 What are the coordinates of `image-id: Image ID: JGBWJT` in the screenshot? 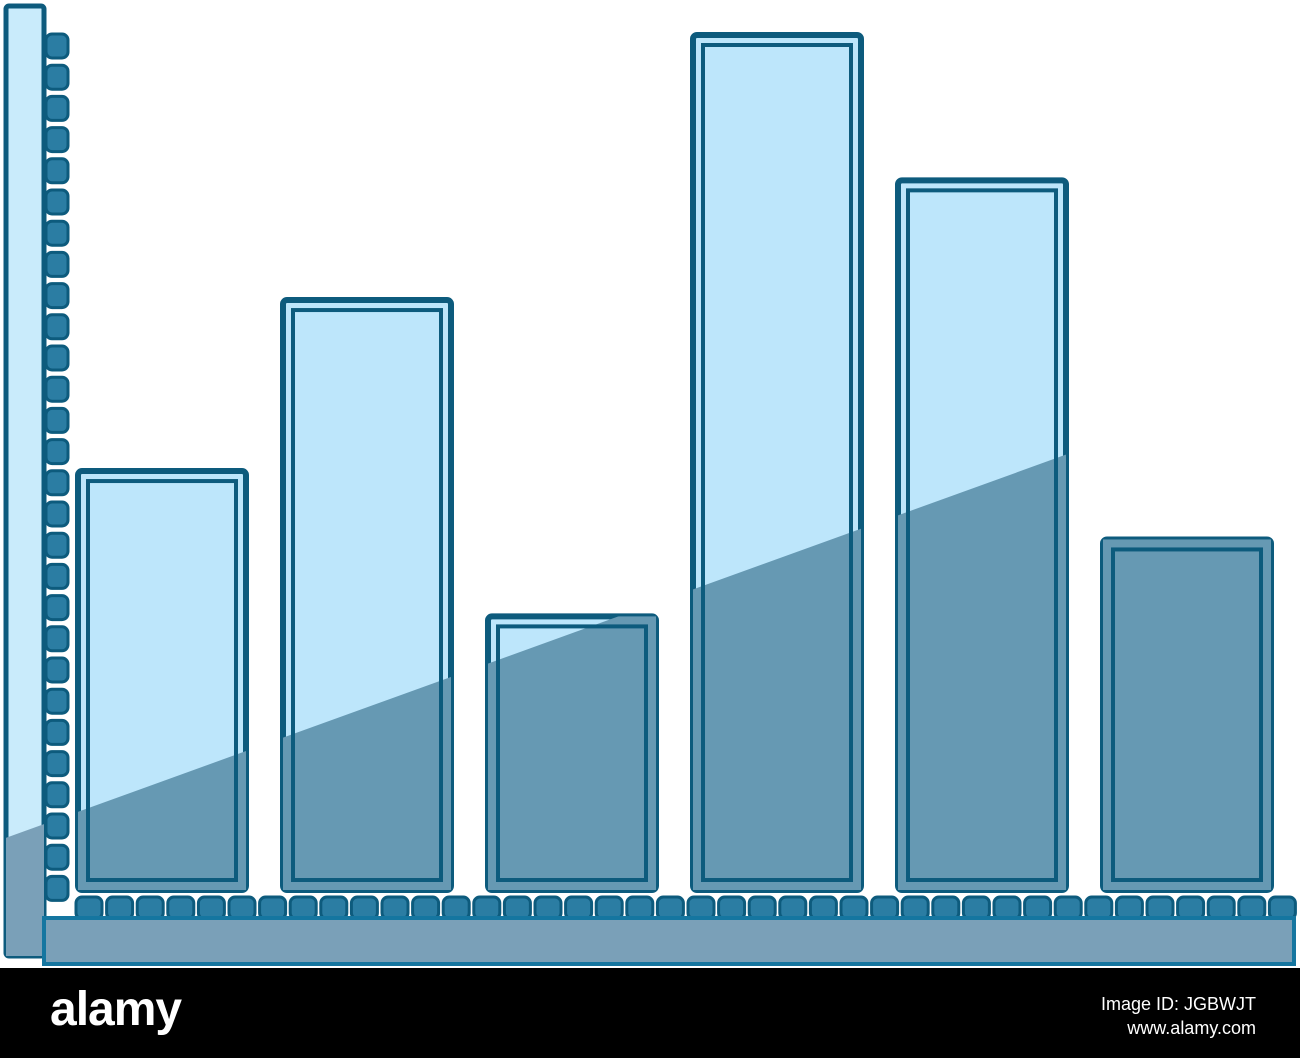 It's located at (1178, 1004).